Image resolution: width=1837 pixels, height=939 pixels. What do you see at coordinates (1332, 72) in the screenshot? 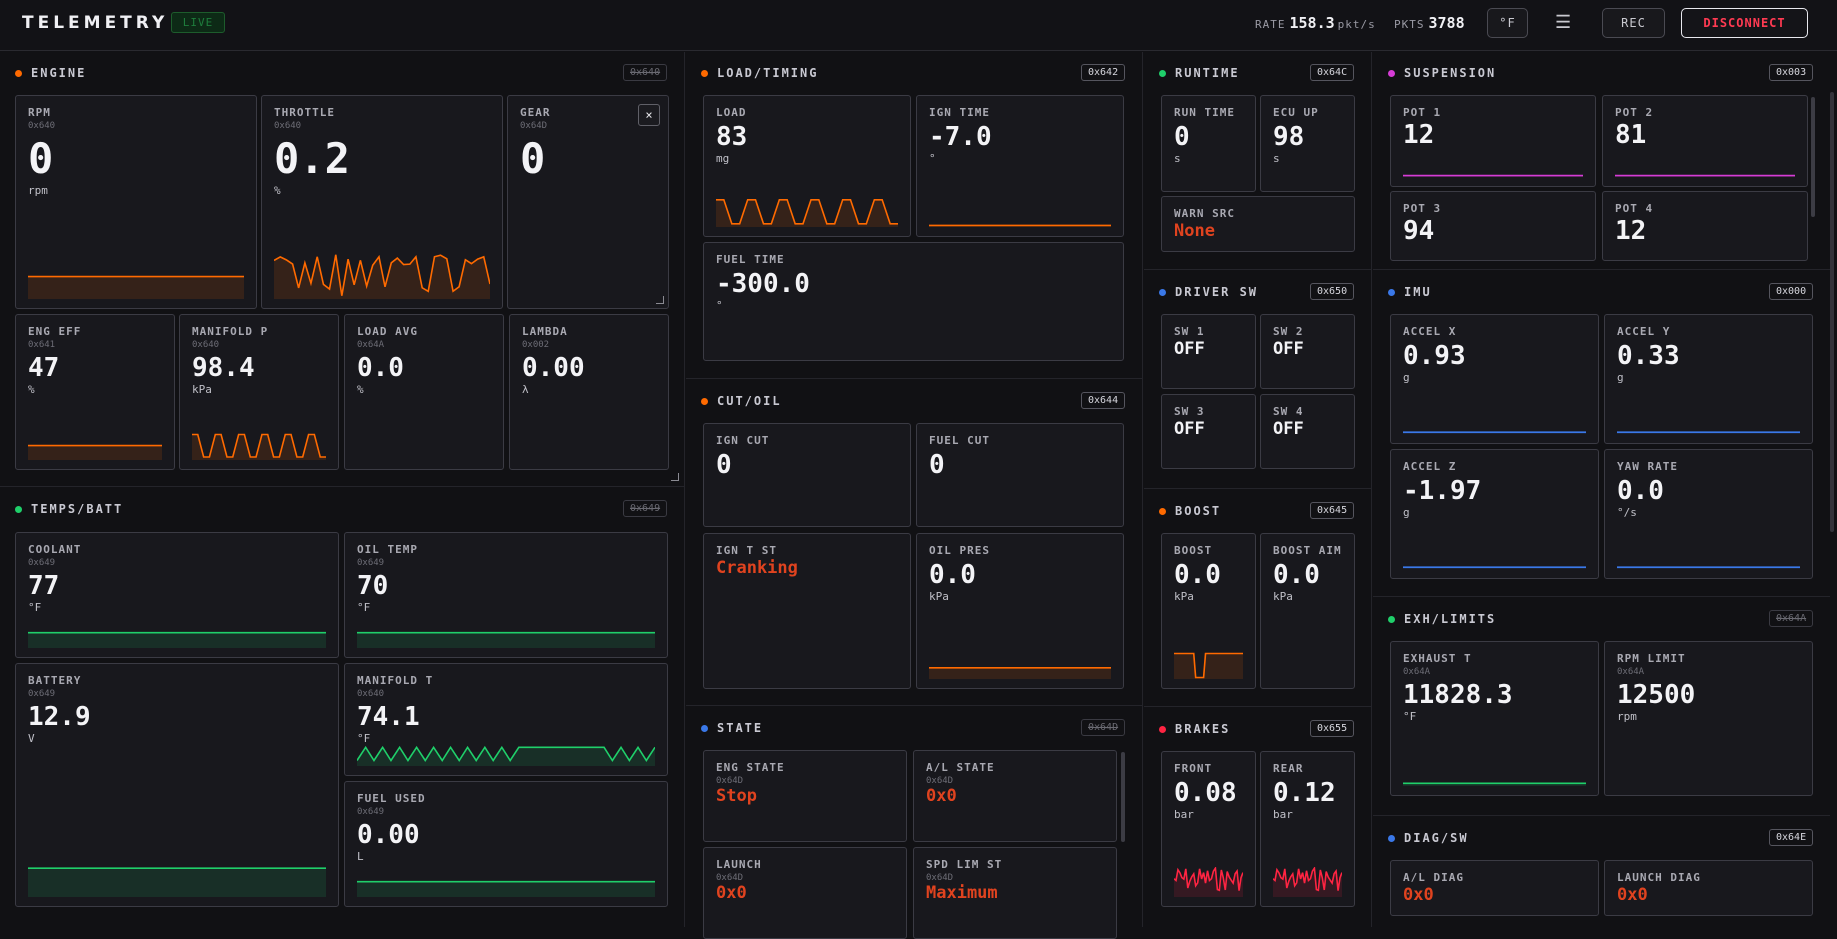
I see `runtime-addr-badge: 0x64C` at bounding box center [1332, 72].